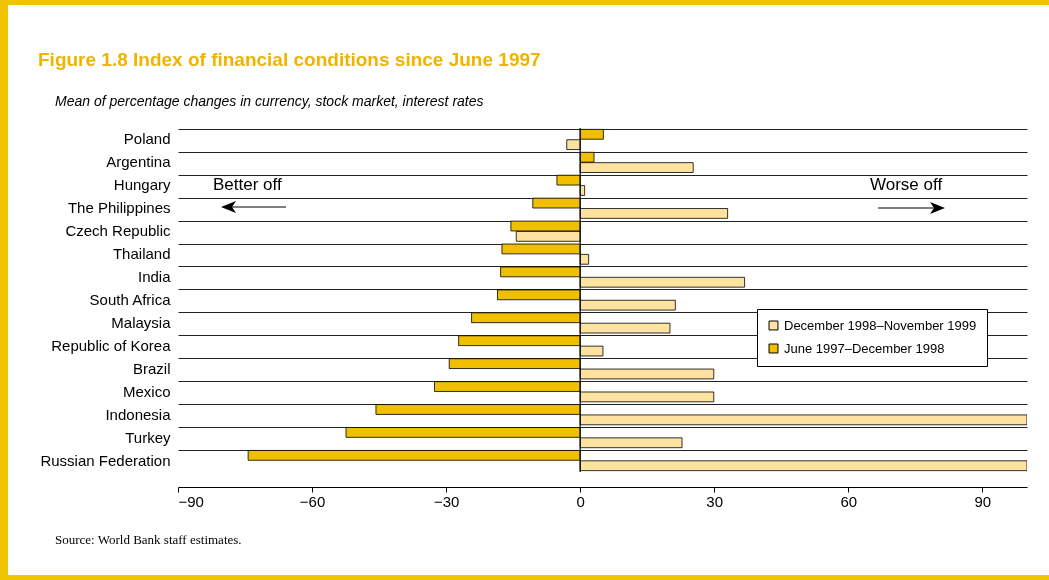  Describe the element at coordinates (105, 460) in the screenshot. I see `y-tick-label: Russian Federation` at that location.